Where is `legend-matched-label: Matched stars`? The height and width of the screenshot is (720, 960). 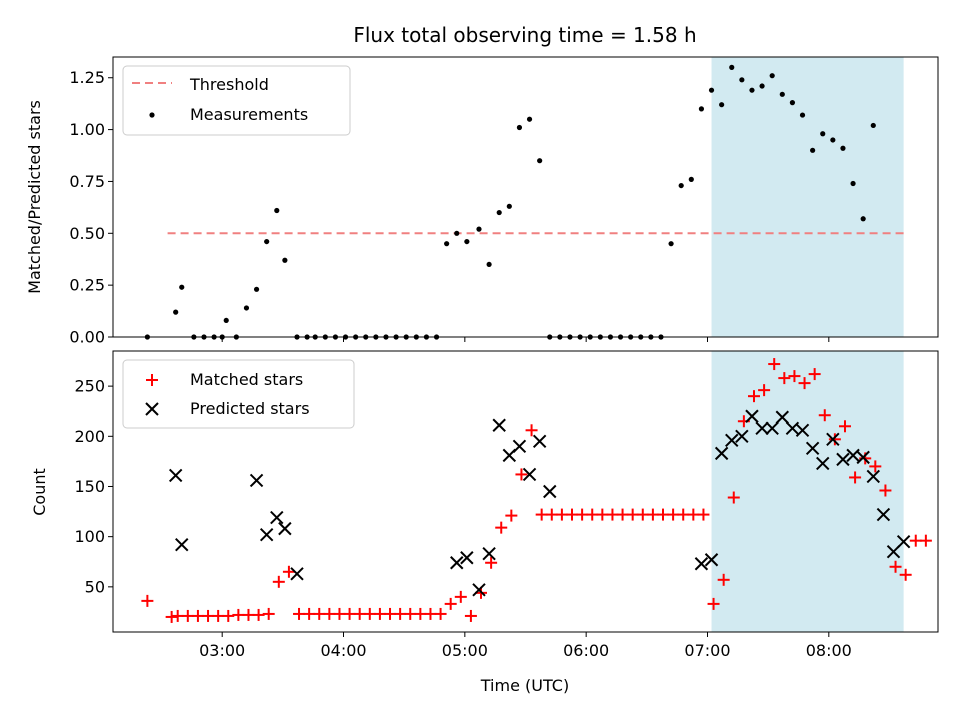 legend-matched-label: Matched stars is located at coordinates (246, 379).